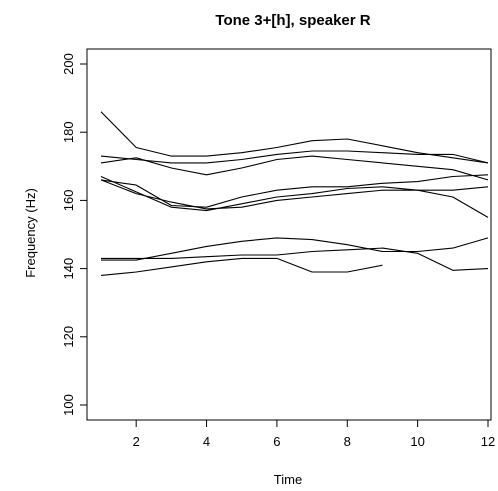 The height and width of the screenshot is (491, 498). Describe the element at coordinates (488, 441) in the screenshot. I see `x-tick-label: 12` at that location.